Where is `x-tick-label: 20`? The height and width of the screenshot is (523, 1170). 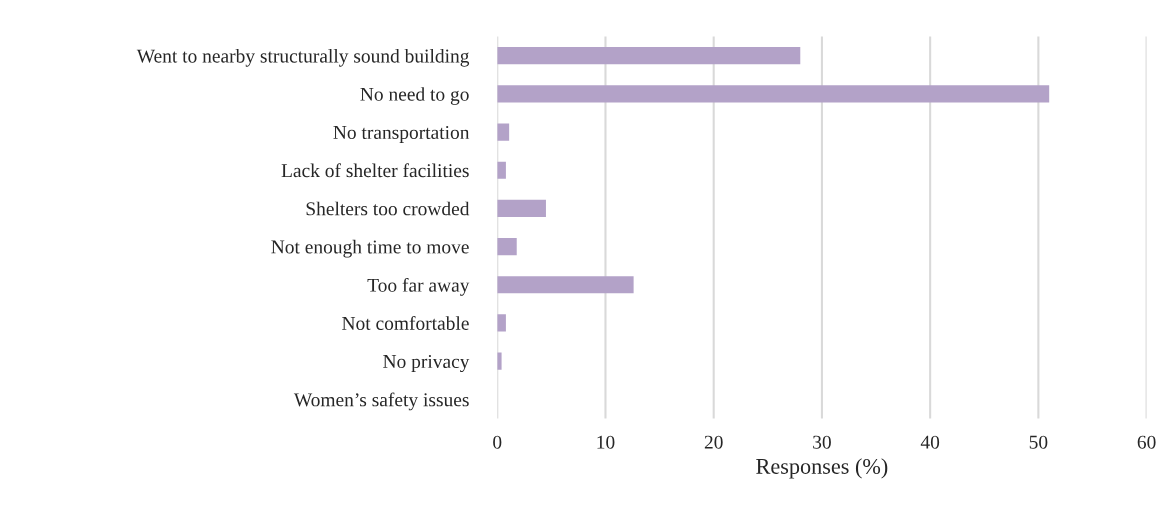 x-tick-label: 20 is located at coordinates (713, 442).